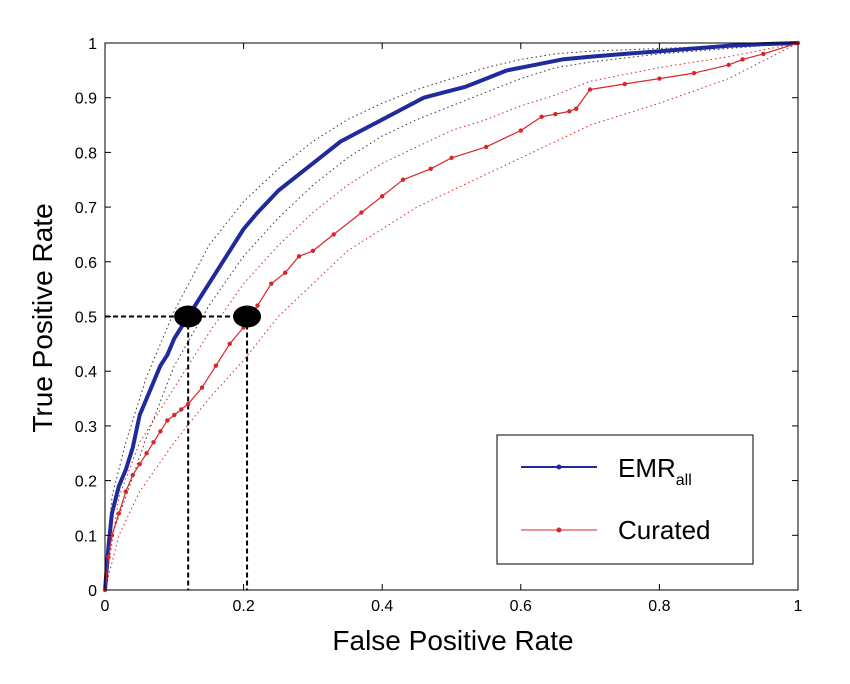 The image size is (850, 684). I want to click on legend-label-curated: Curated, so click(664, 530).